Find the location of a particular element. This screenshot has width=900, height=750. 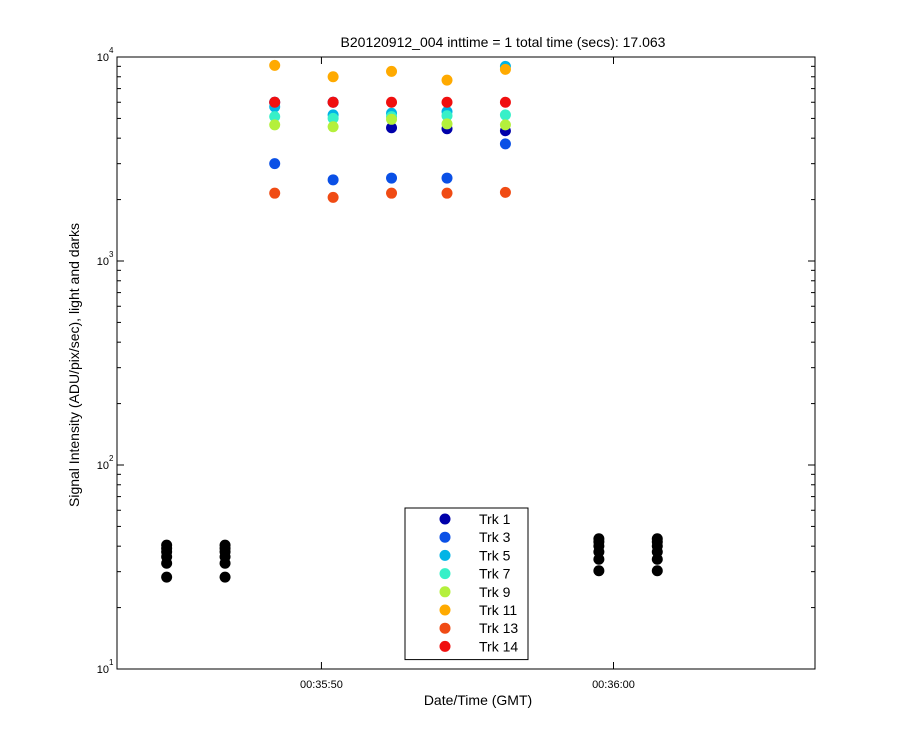

y-tick-exponent: 2 is located at coordinates (111, 458).